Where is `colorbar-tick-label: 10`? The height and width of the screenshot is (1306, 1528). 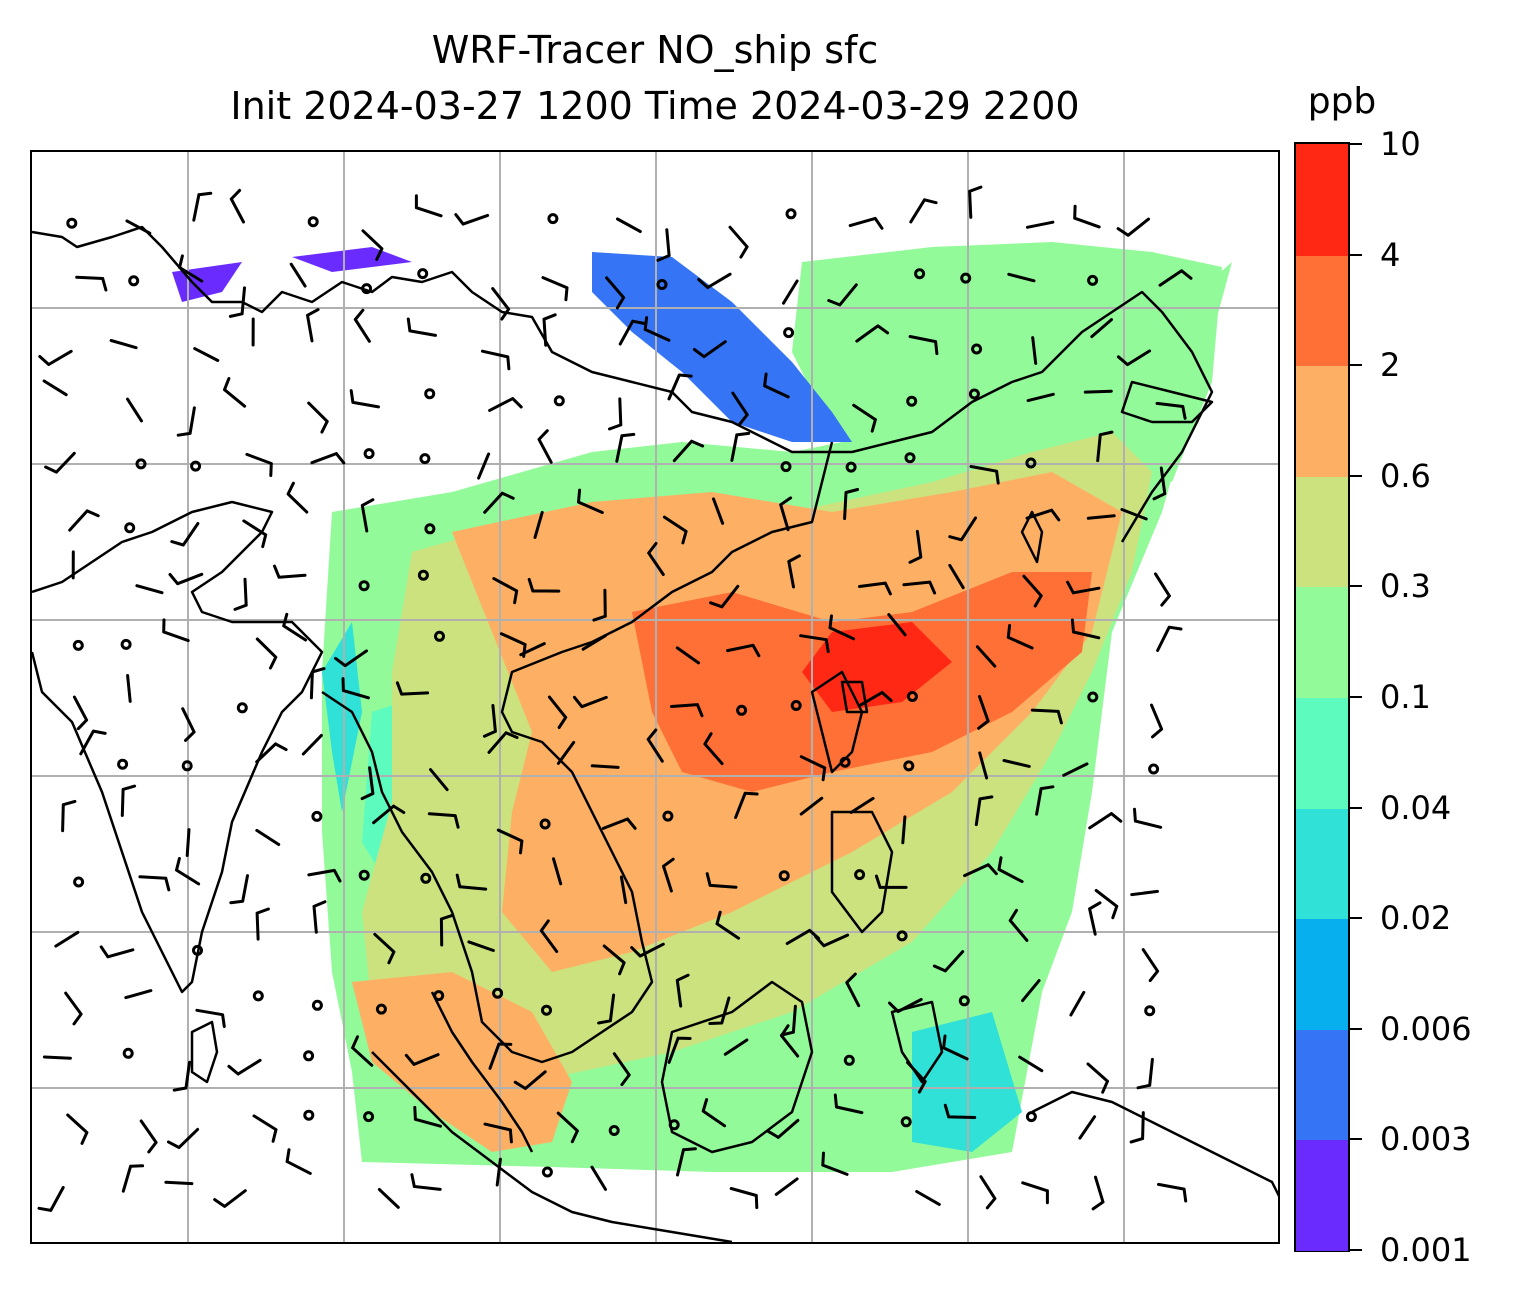
colorbar-tick-label: 10 is located at coordinates (1400, 144).